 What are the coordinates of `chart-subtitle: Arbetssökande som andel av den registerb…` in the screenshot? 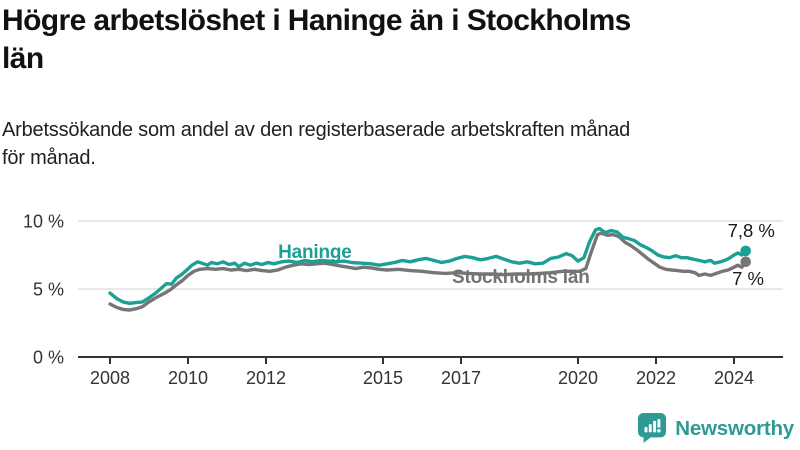 It's located at (382, 144).